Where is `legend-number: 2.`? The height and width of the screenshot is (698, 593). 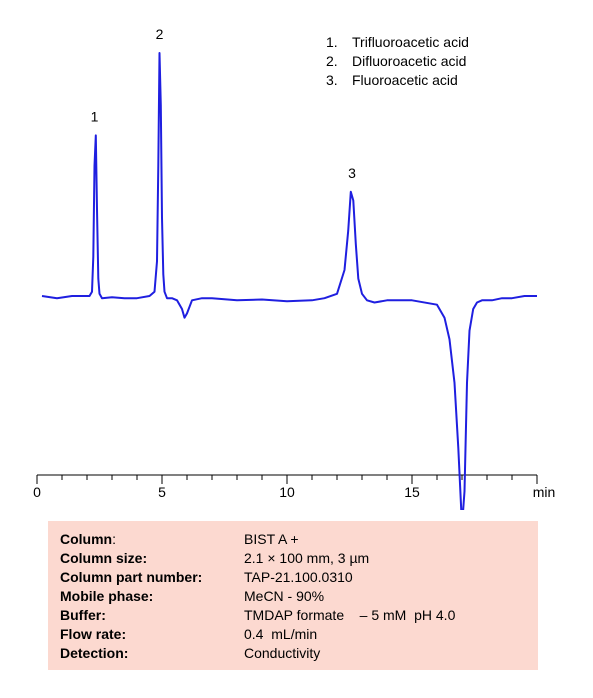 legend-number: 2. is located at coordinates (332, 61).